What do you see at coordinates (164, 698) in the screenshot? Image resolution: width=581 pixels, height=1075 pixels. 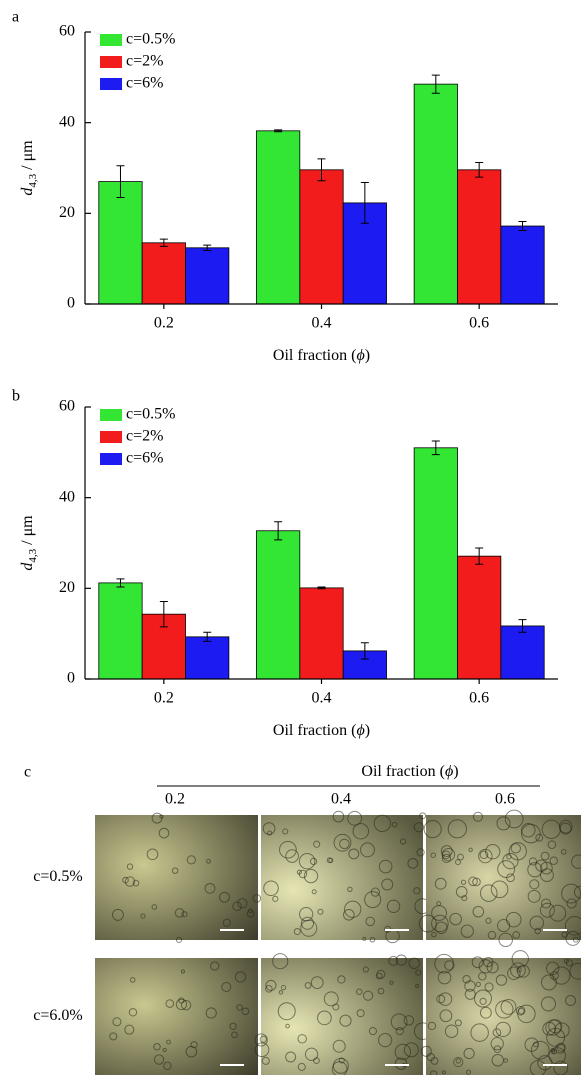 I see `x-tick-label: 0.2` at bounding box center [164, 698].